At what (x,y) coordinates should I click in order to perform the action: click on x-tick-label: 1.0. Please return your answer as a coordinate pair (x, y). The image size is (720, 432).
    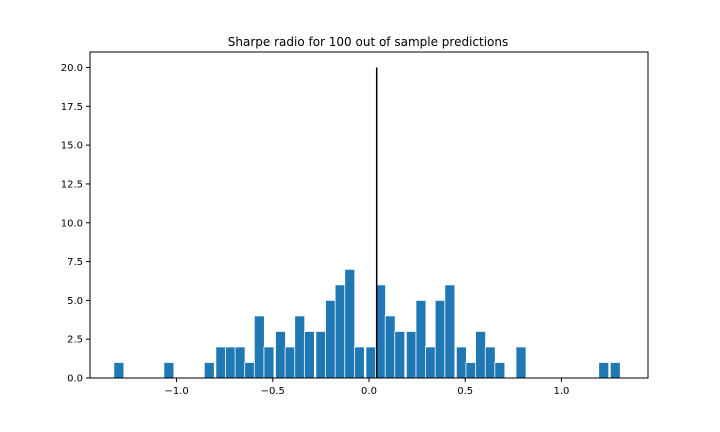
    Looking at the image, I should click on (561, 391).